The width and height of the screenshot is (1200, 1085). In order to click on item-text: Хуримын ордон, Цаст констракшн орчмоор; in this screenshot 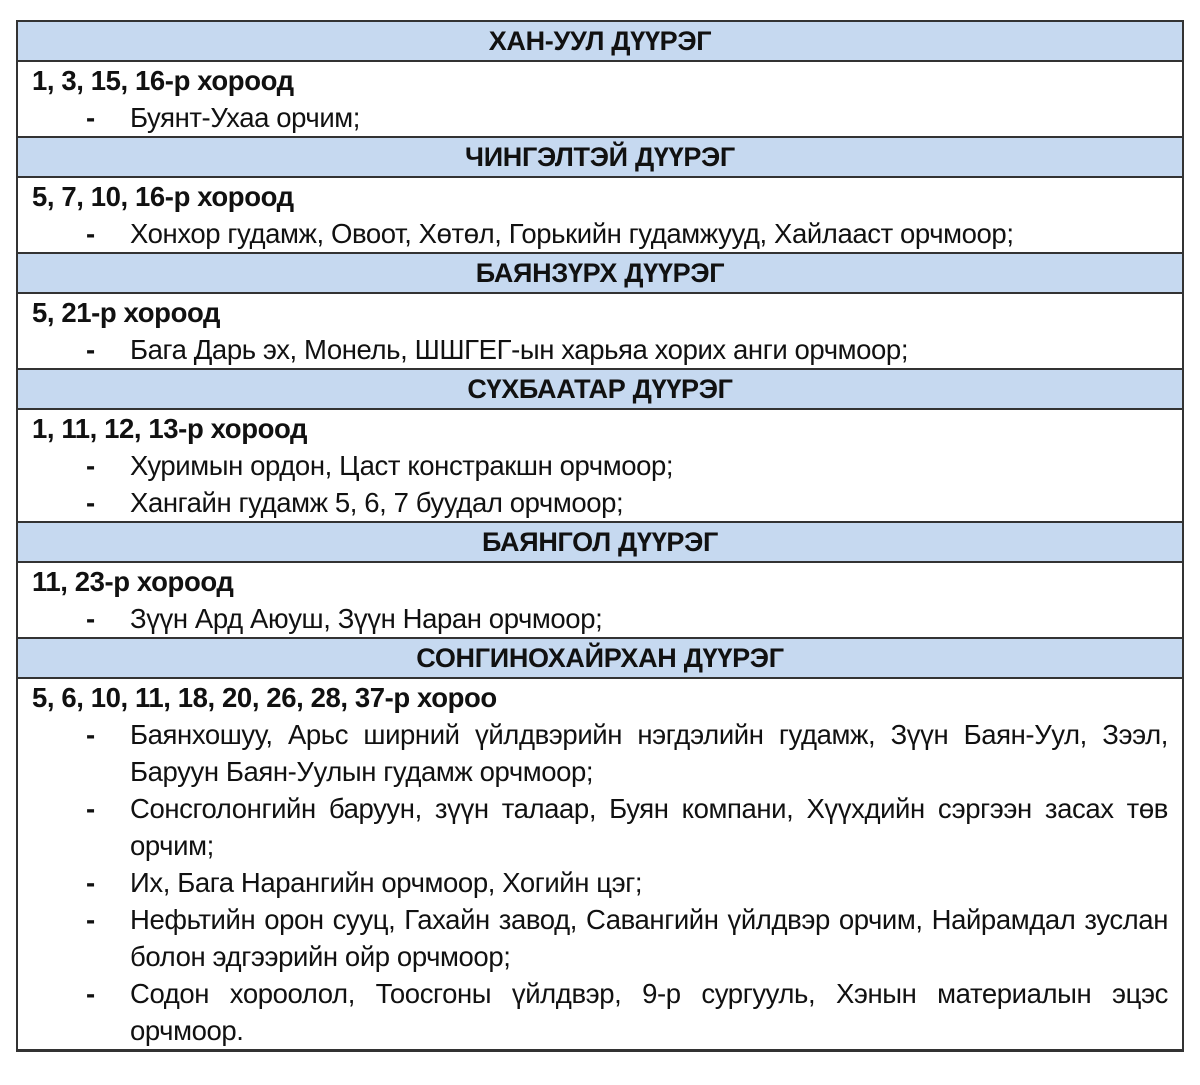, I will do `click(402, 465)`.